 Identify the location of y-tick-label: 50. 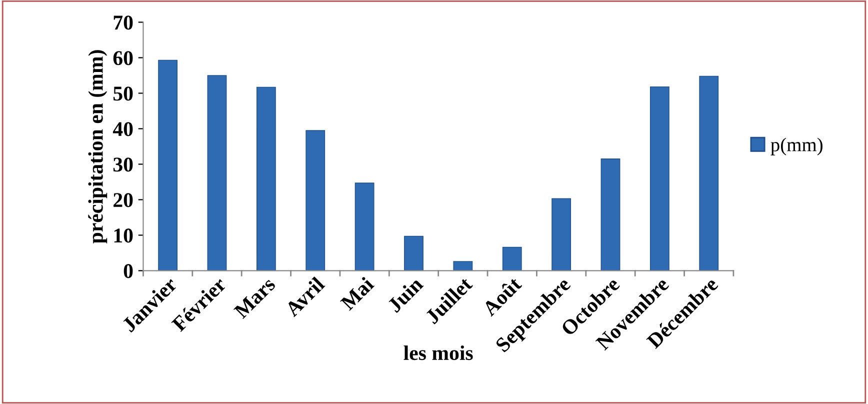
(123, 93).